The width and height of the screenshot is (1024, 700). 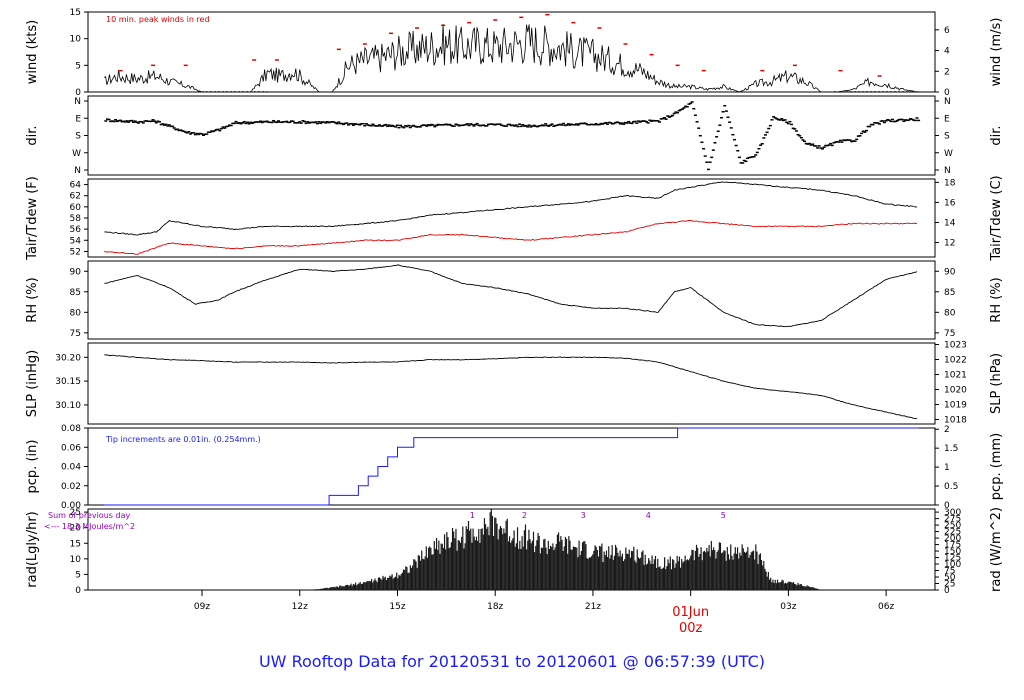 I want to click on x-tick-label: 18z, so click(x=495, y=607).